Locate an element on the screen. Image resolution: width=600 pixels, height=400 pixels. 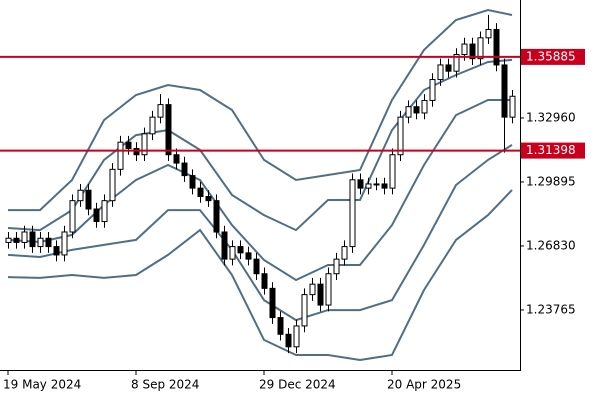
x-tick-label: 19 May 2024 is located at coordinates (42, 385).